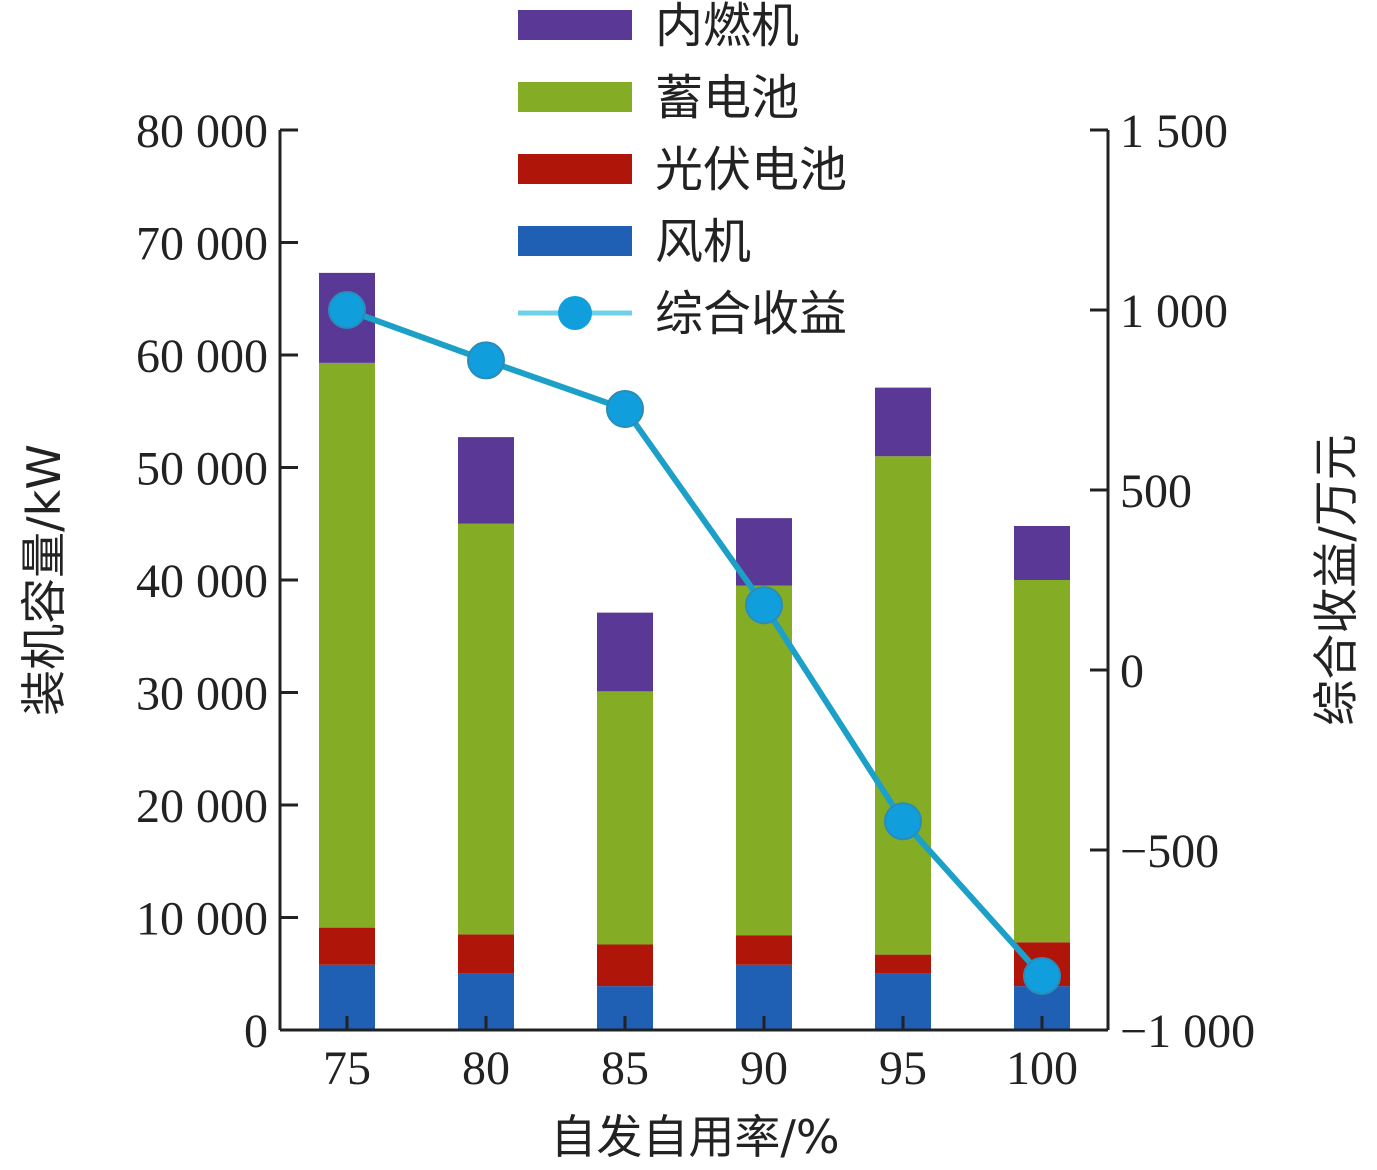  I want to click on x-tick-label: 85, so click(625, 1068).